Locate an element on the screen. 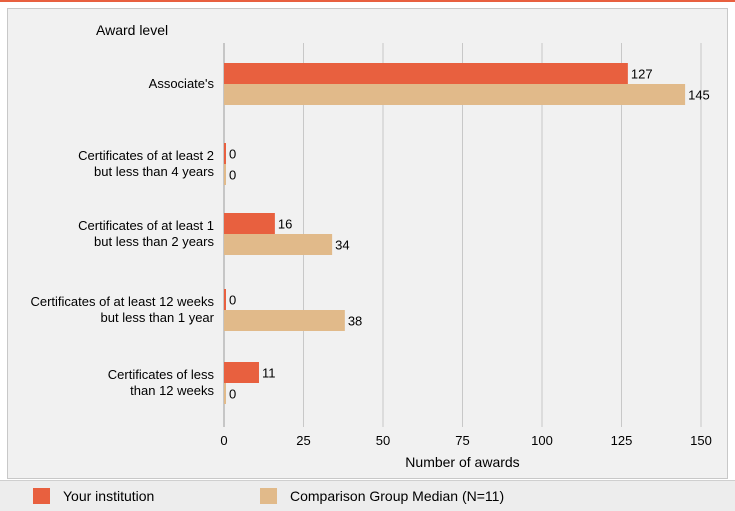 The height and width of the screenshot is (511, 735). x-tick-label: 100 is located at coordinates (542, 440).